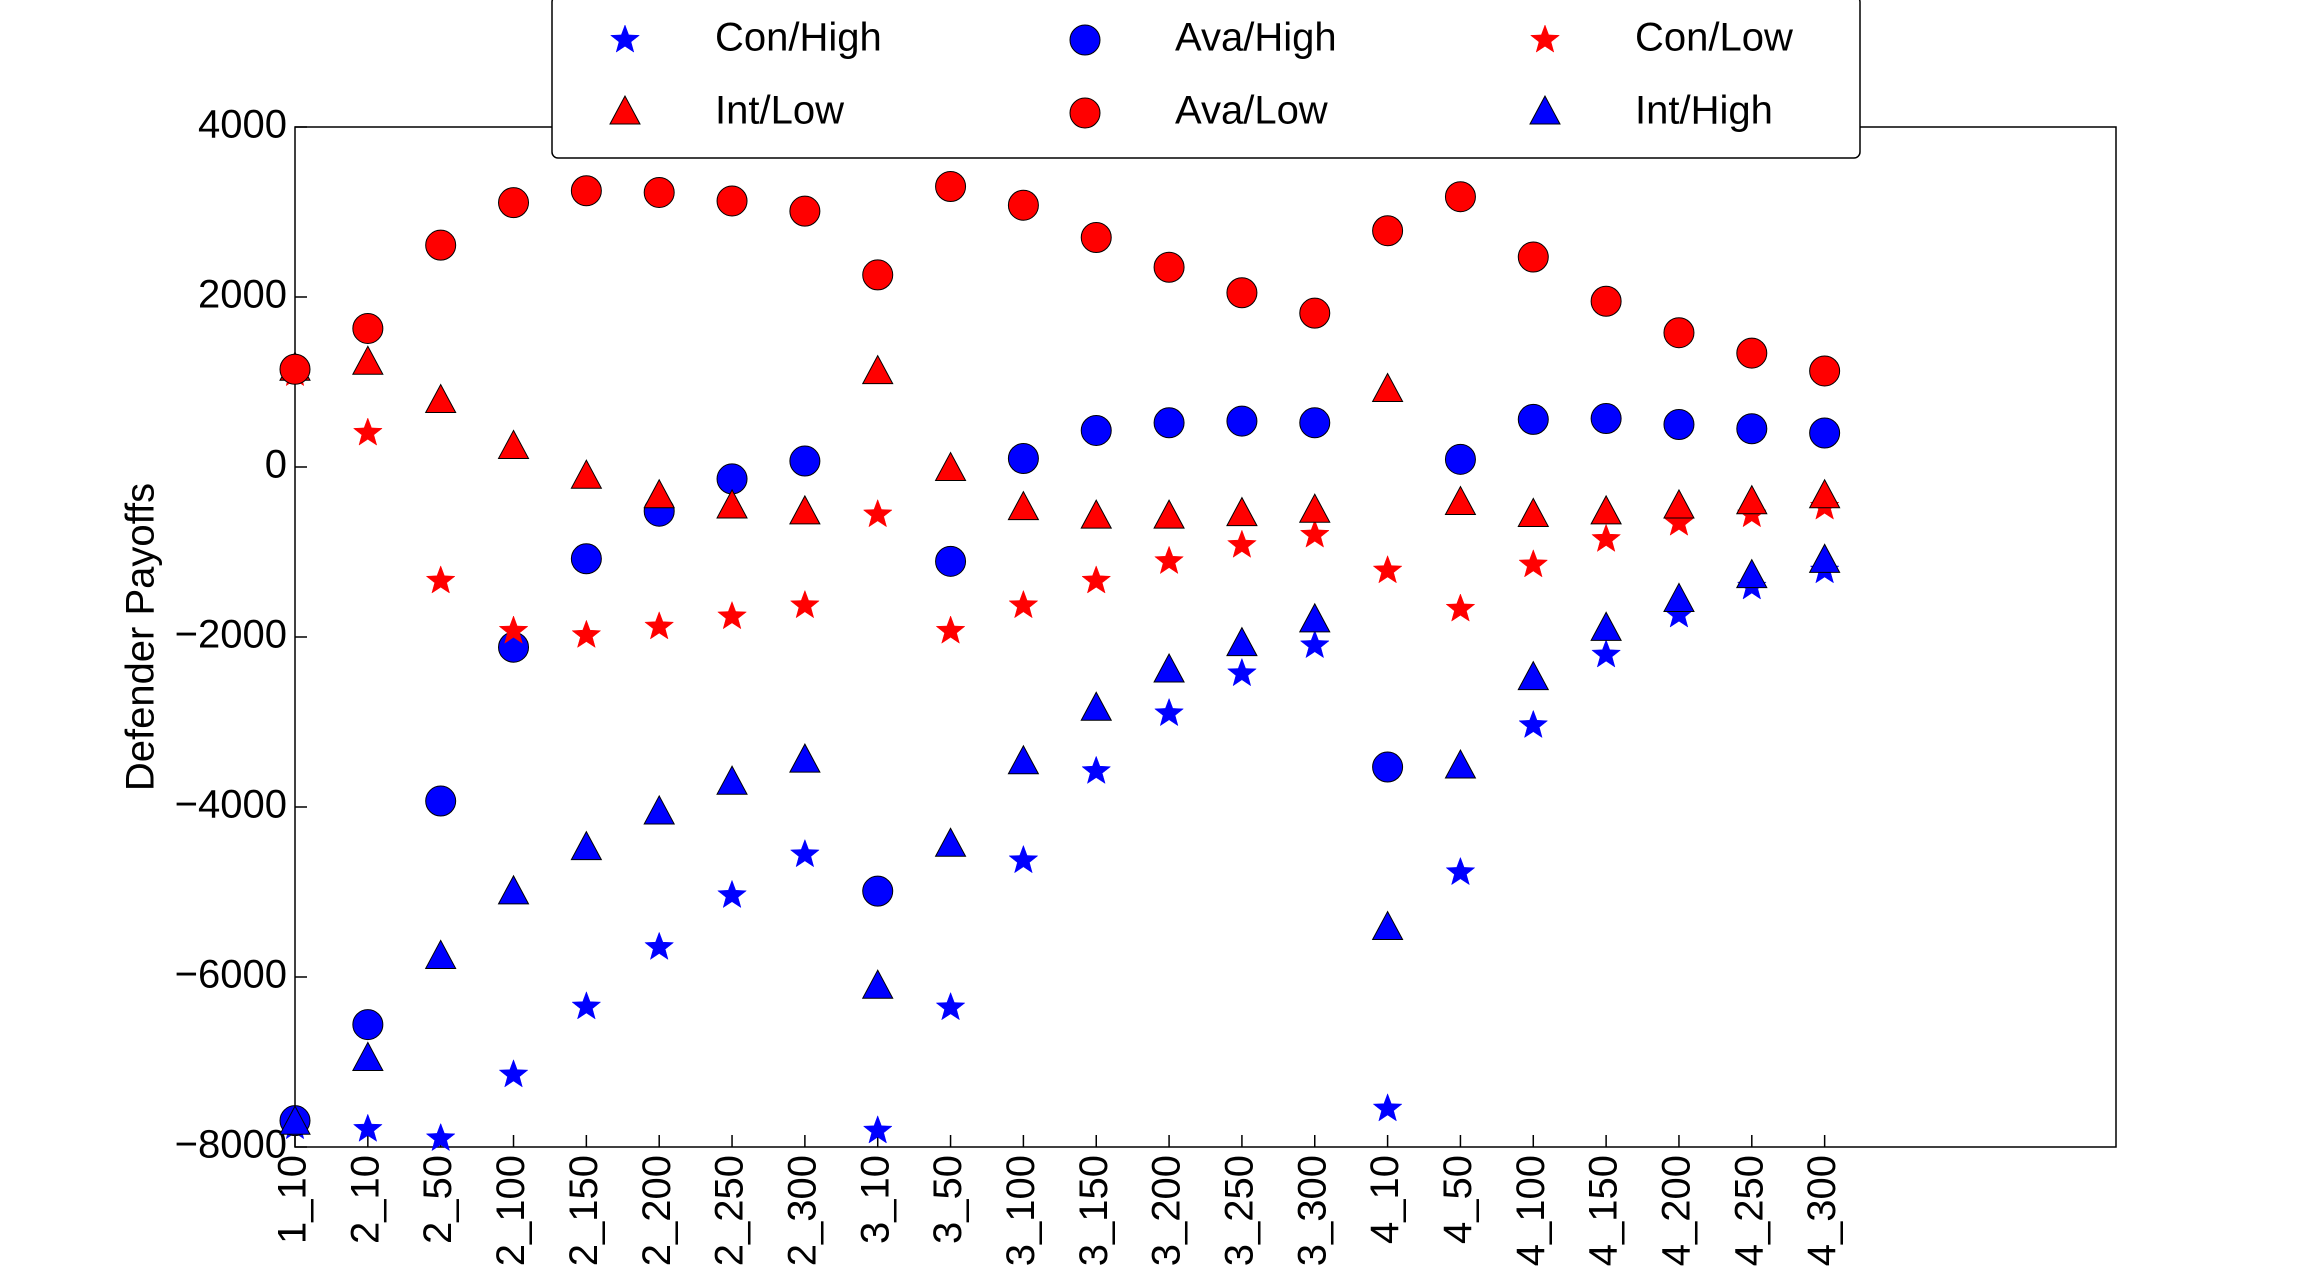 This screenshot has width=2318, height=1277. What do you see at coordinates (584, 1210) in the screenshot?
I see `x-tick-label: 2_150` at bounding box center [584, 1210].